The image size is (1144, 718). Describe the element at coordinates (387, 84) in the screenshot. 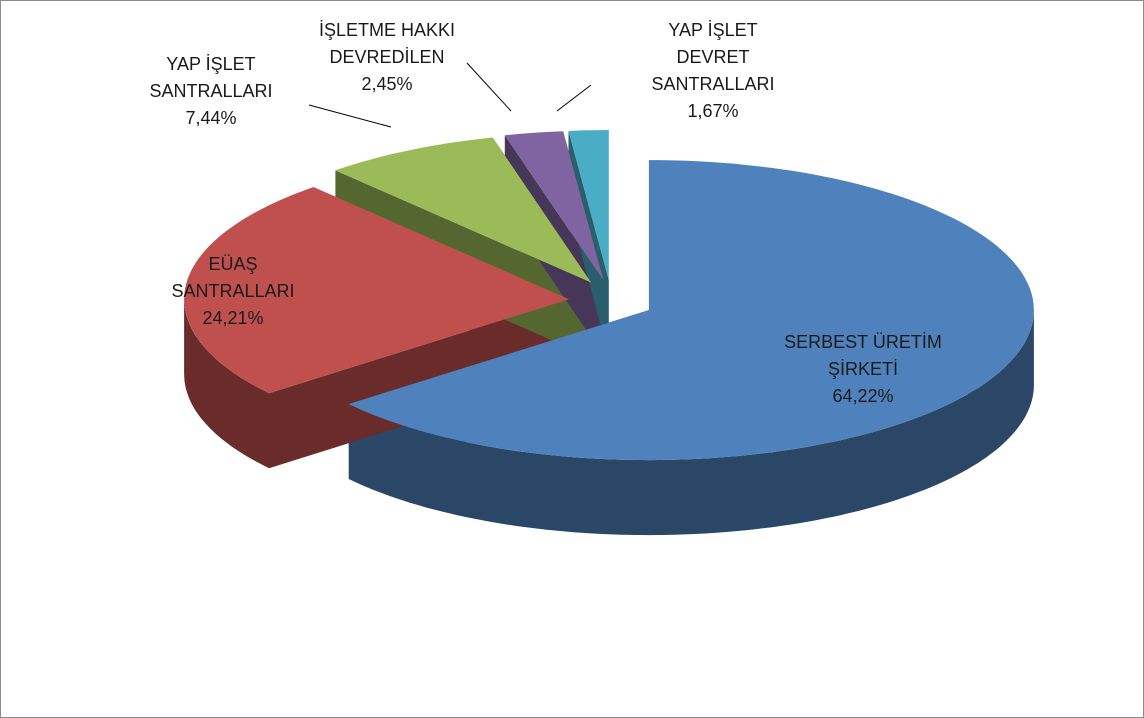

I see `value-label: 2,45%` at that location.